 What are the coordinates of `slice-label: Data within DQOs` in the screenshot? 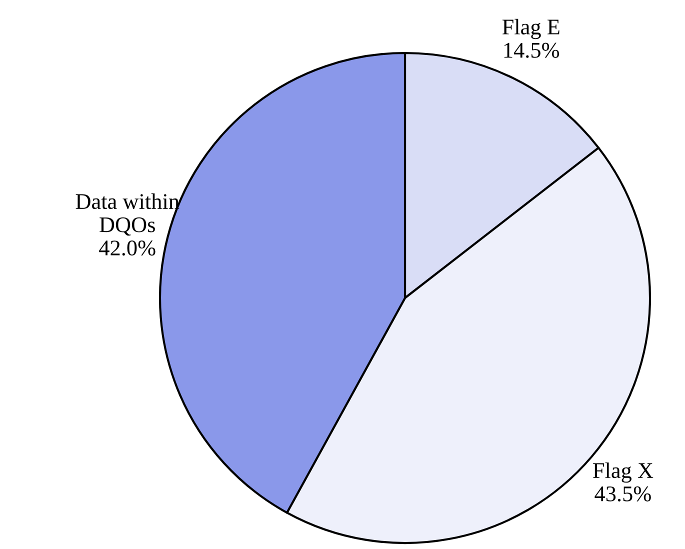 It's located at (128, 214).